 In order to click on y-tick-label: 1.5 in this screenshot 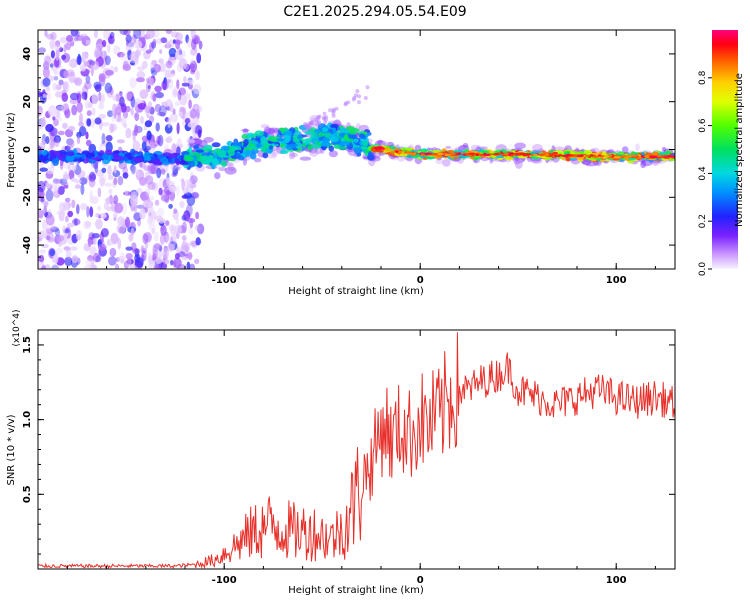, I will do `click(27, 345)`.